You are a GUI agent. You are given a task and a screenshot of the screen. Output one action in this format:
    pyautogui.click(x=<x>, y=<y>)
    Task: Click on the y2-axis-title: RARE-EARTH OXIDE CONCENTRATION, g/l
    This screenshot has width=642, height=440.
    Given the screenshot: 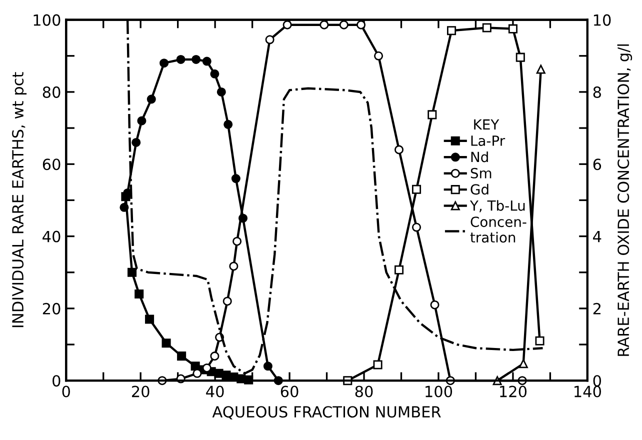 What is the action you would take?
    pyautogui.click(x=624, y=200)
    